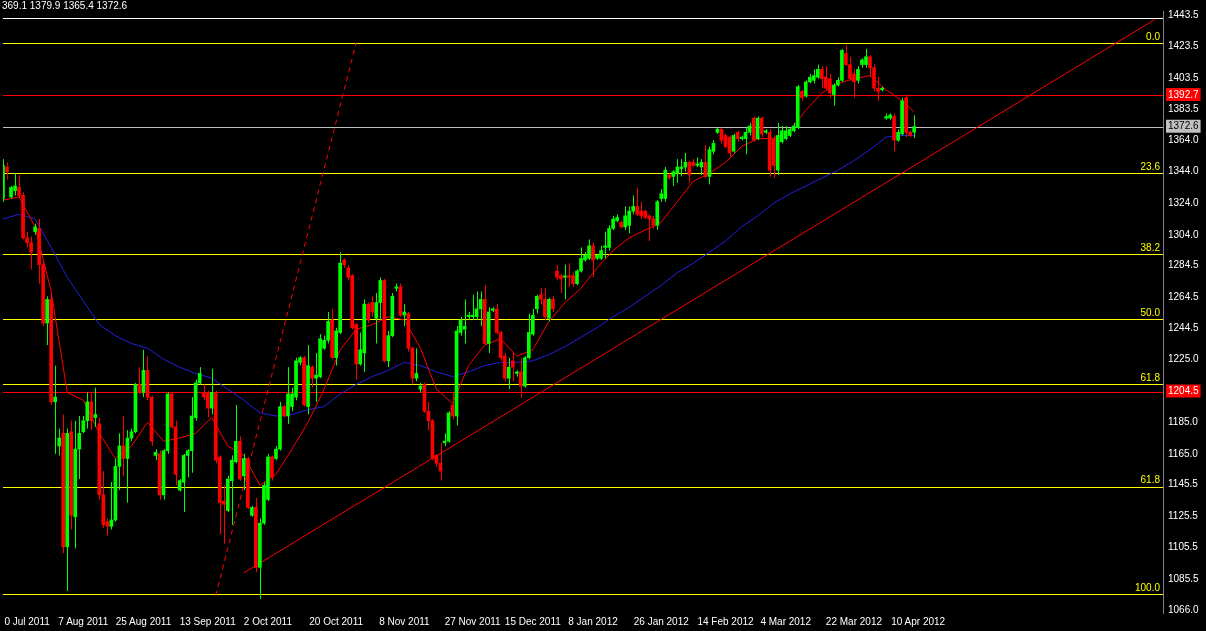 The height and width of the screenshot is (631, 1206). What do you see at coordinates (1183, 484) in the screenshot?
I see `y-tick-label: 1145.5` at bounding box center [1183, 484].